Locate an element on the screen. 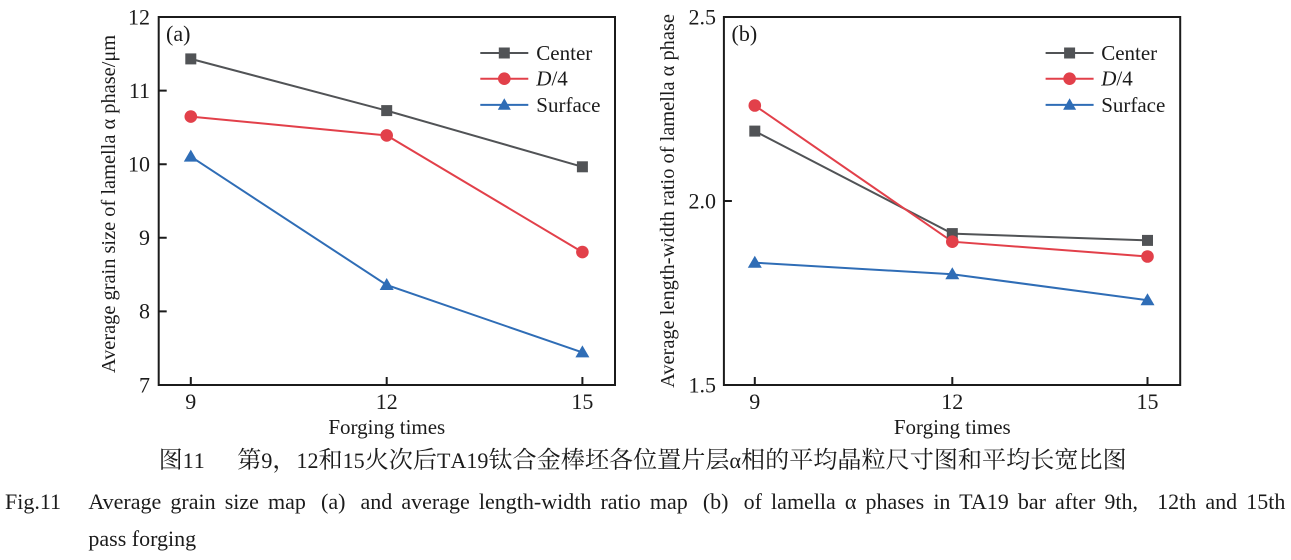  svg-text: 2.0 is located at coordinates (703, 200).